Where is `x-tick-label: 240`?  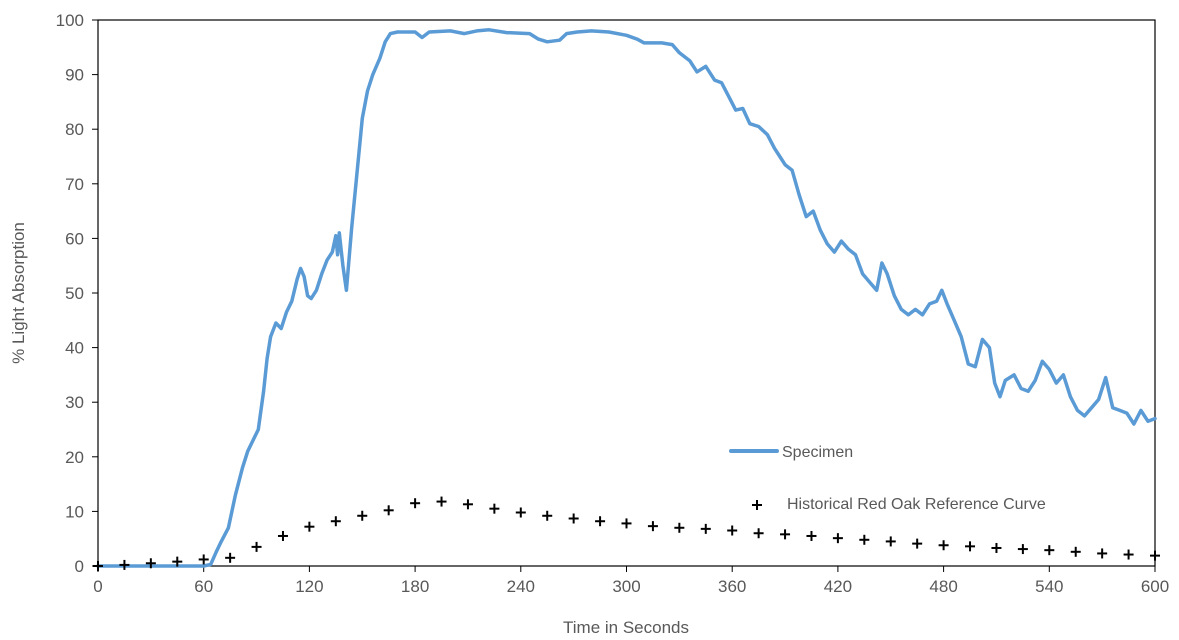
x-tick-label: 240 is located at coordinates (521, 586).